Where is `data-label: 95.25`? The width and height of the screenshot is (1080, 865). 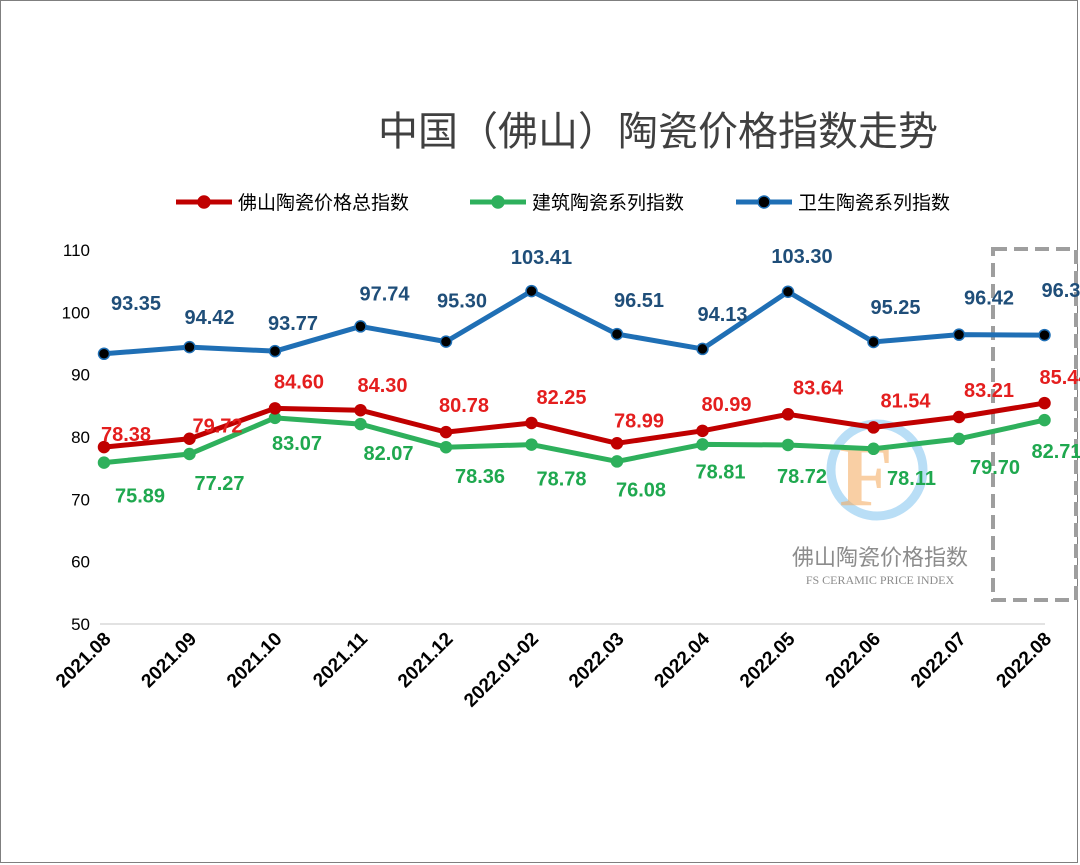
data-label: 95.25 is located at coordinates (895, 308).